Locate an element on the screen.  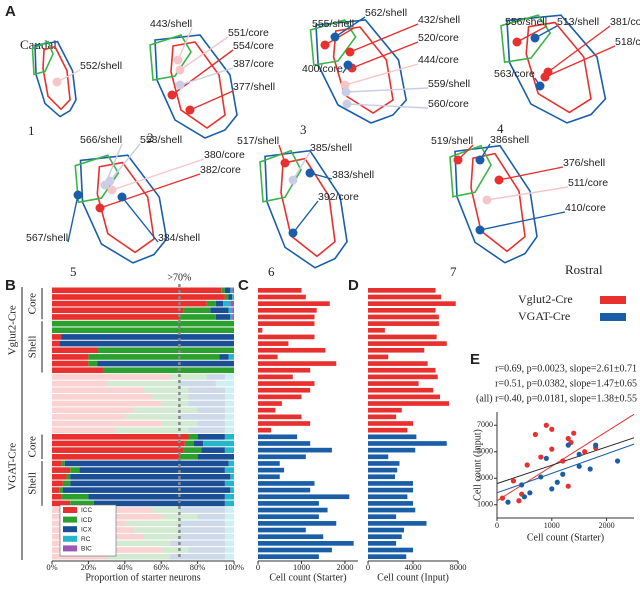
subgroup-label: Shell is located at coordinates (33, 483).